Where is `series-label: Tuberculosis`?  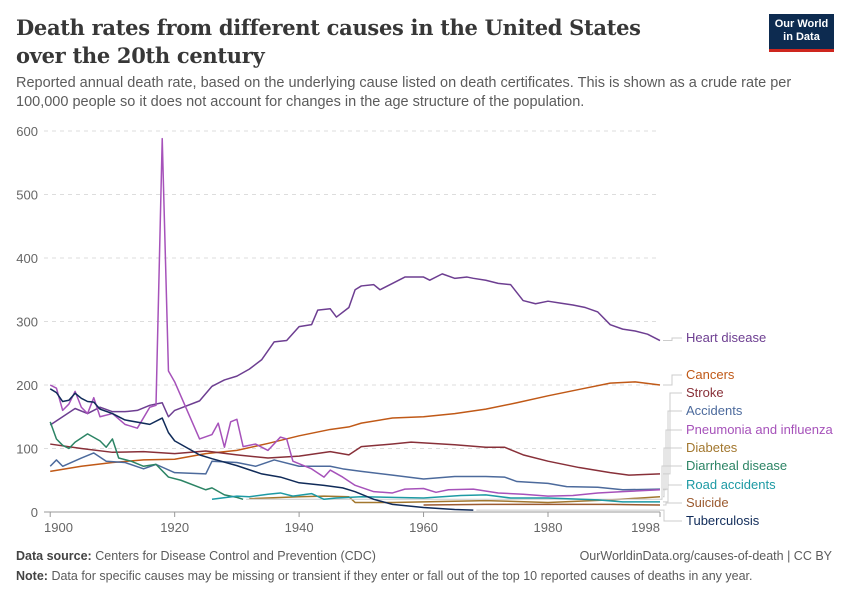
series-label: Tuberculosis is located at coordinates (723, 520).